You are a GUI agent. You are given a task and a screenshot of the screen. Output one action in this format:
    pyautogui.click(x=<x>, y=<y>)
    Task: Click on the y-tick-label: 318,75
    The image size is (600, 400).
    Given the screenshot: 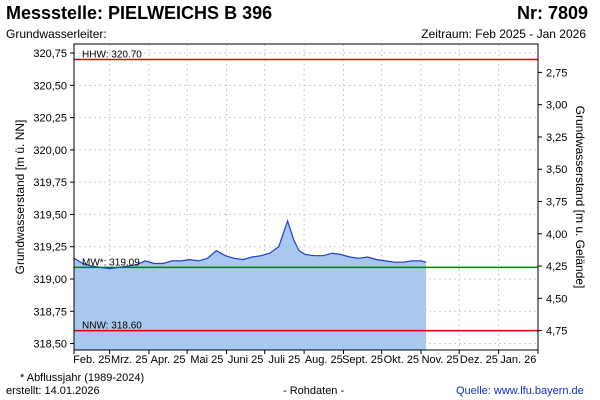 What is the action you would take?
    pyautogui.click(x=50, y=312)
    